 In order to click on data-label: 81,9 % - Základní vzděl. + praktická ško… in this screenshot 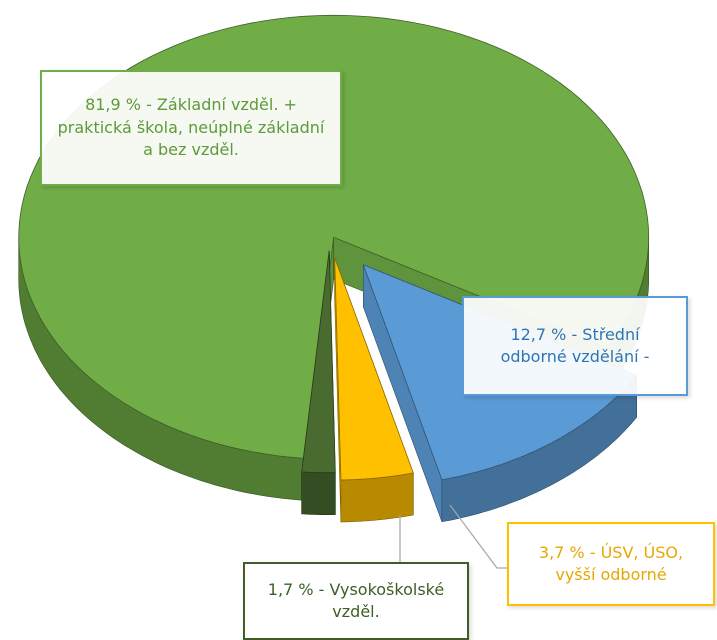, I will do `click(191, 128)`.